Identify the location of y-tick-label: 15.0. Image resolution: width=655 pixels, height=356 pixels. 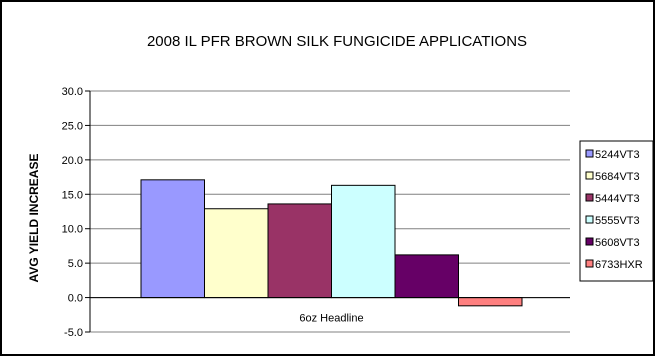
(72, 195).